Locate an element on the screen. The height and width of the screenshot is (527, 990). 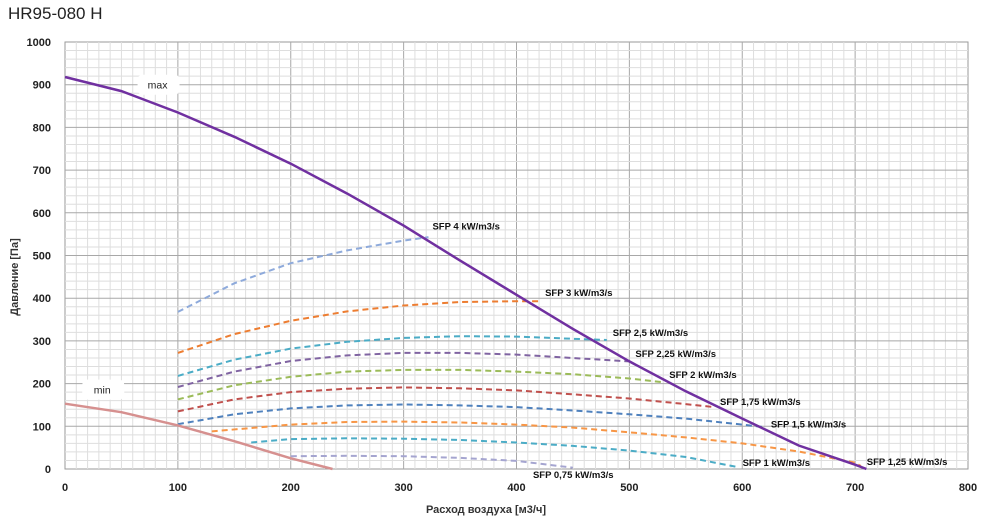
y-tick-label: 0 is located at coordinates (48, 470).